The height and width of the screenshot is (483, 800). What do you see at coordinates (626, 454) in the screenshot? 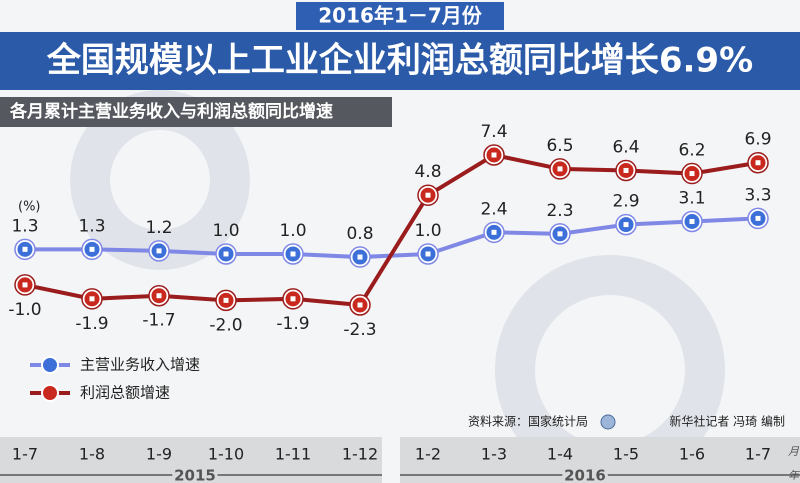
I see `x-tick-label: 1-5` at bounding box center [626, 454].